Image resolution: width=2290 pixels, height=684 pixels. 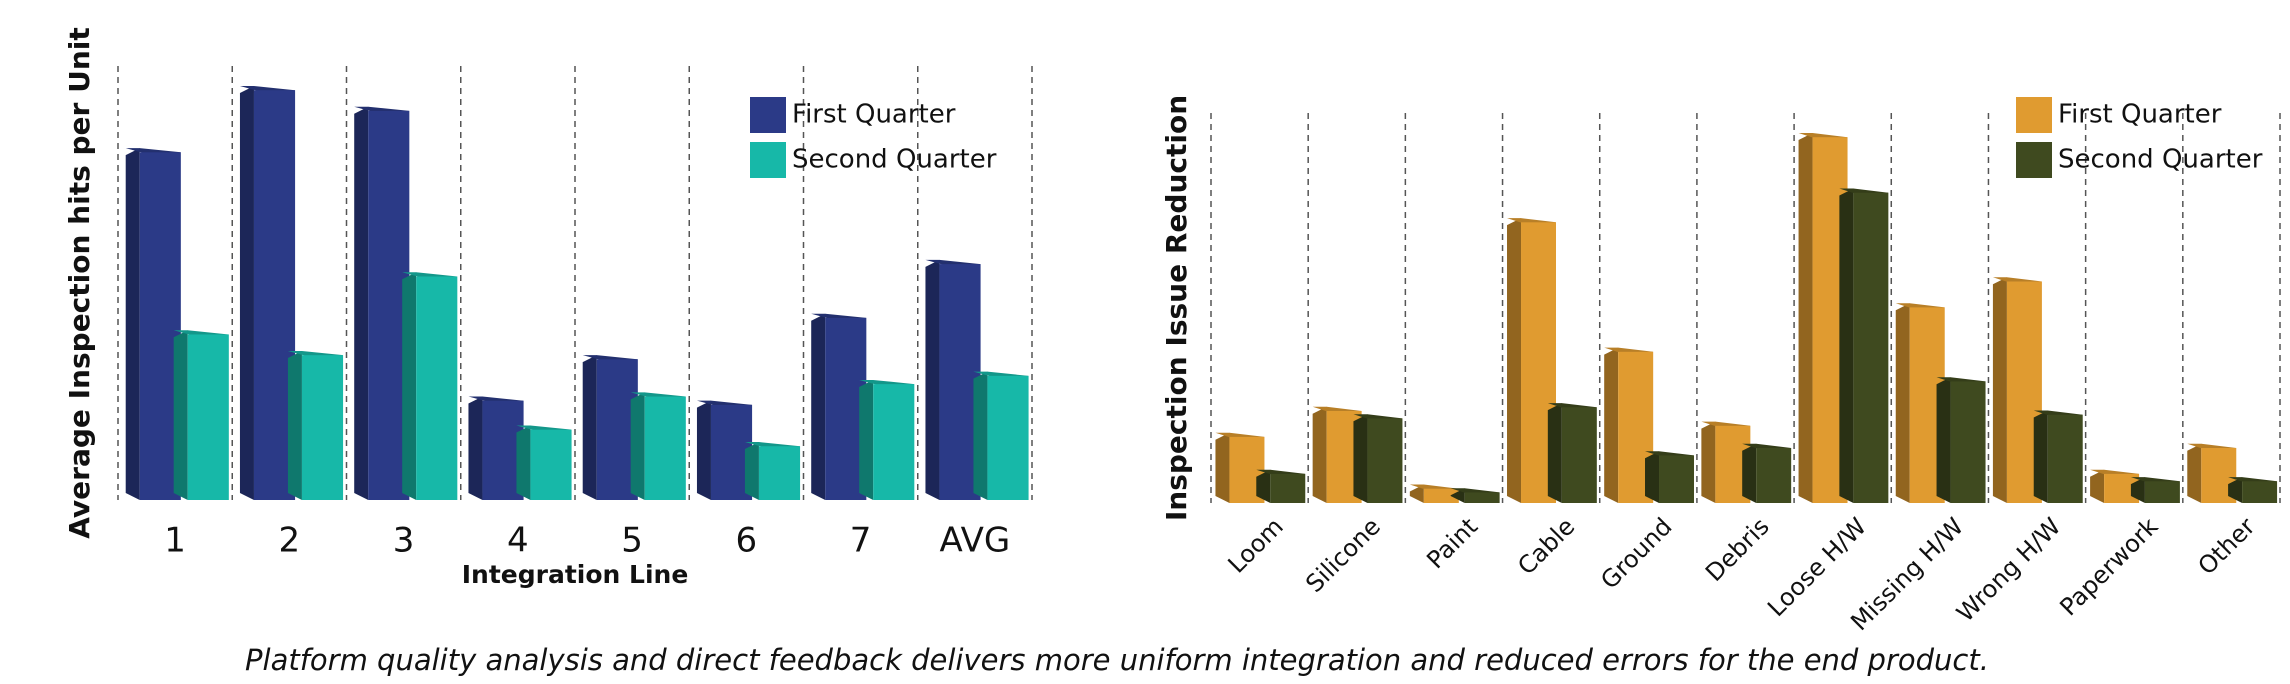 What do you see at coordinates (975, 541) in the screenshot?
I see `x-tick-label: AVG` at bounding box center [975, 541].